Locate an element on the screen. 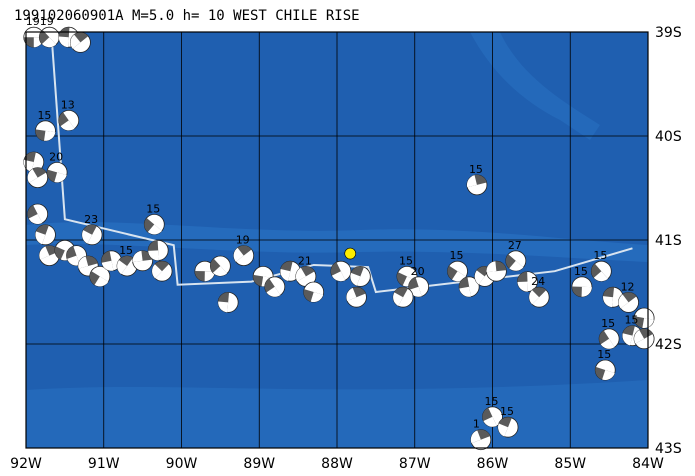 The image size is (695, 476). longitude-tick-label: 85W is located at coordinates (570, 464).